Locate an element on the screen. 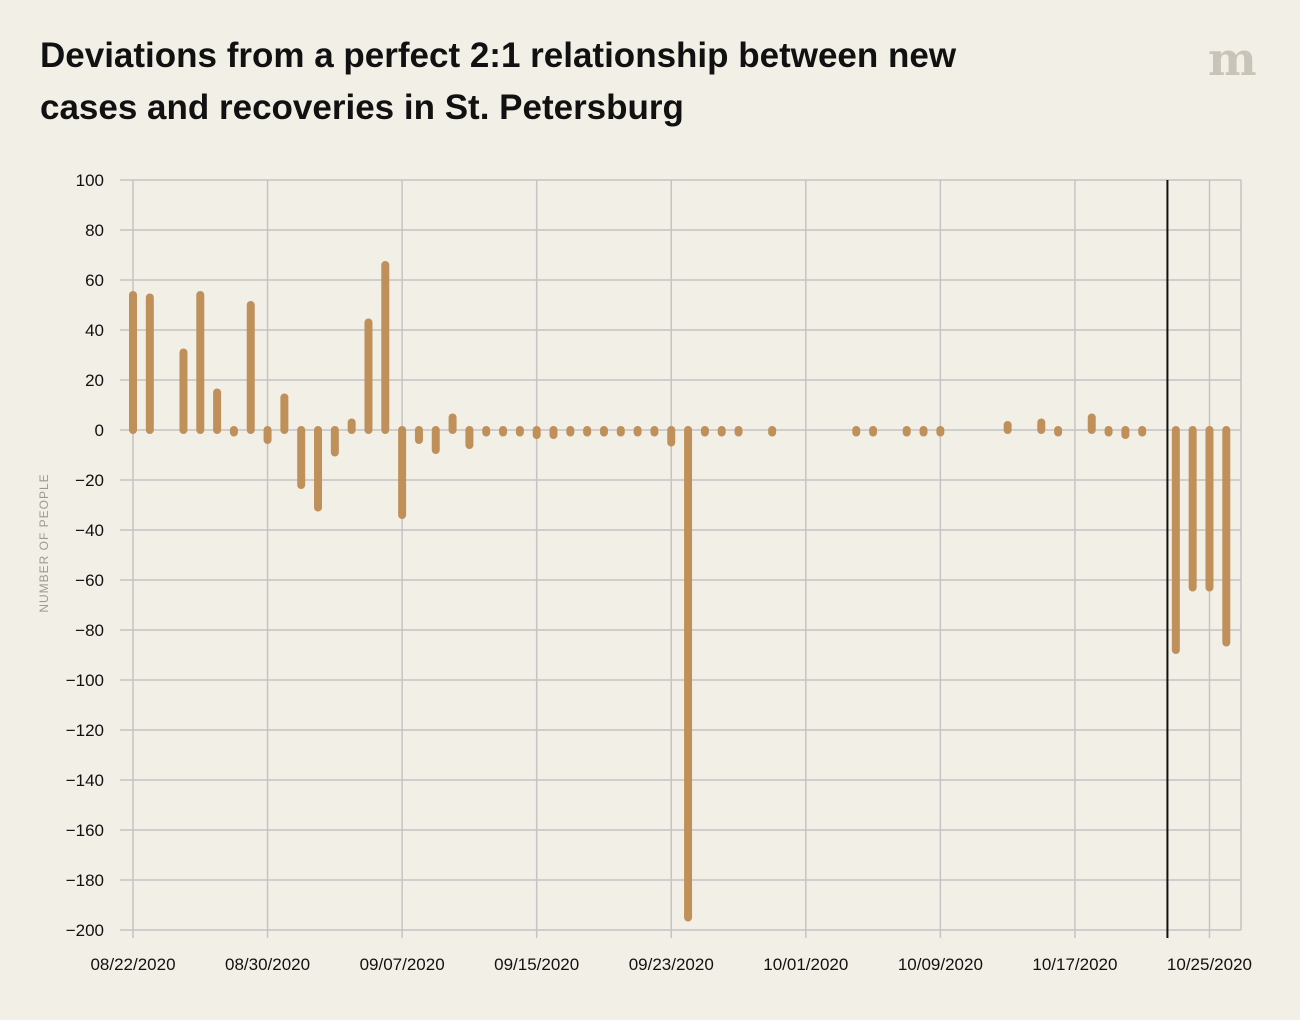  x-tick-label-4: 09/23/2020 is located at coordinates (671, 964).